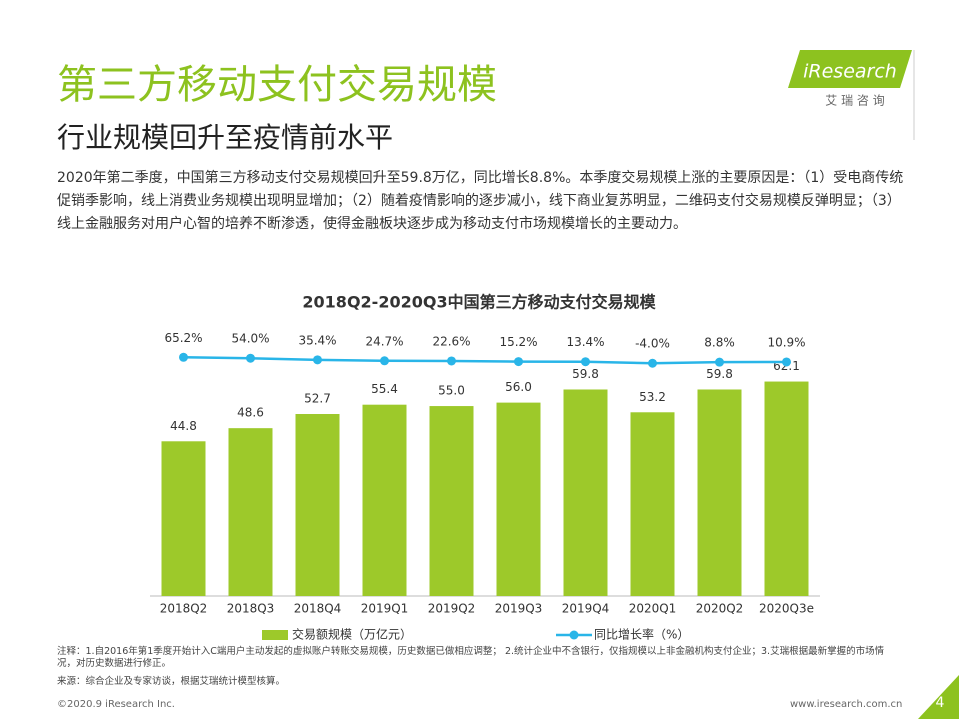  I want to click on line-label: 54.0%, so click(250, 339).